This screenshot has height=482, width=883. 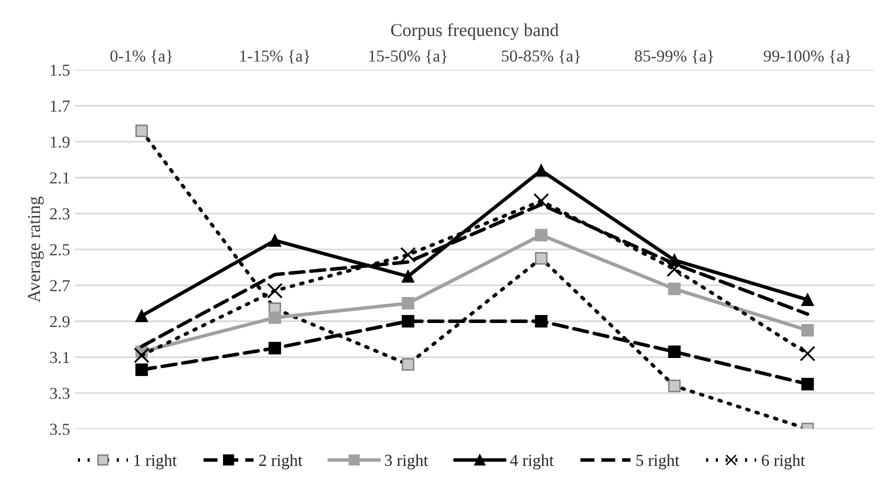 I want to click on x-tick-label: 1-15% {a}, so click(x=275, y=57).